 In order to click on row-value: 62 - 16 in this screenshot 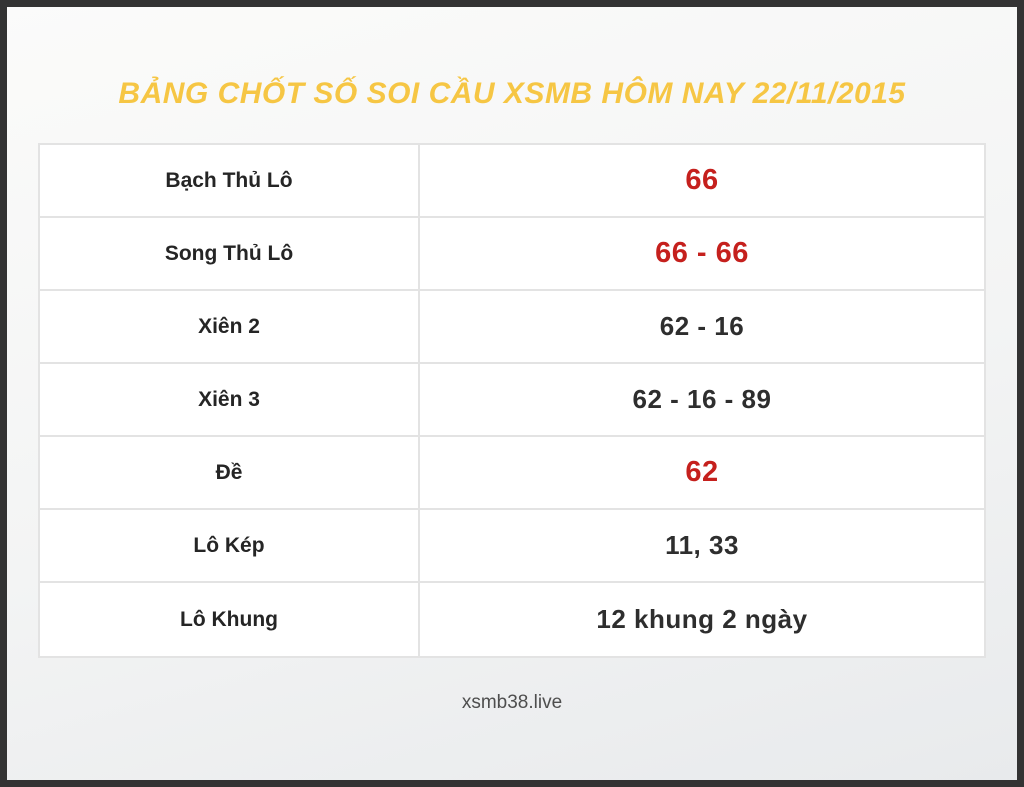, I will do `click(702, 326)`.